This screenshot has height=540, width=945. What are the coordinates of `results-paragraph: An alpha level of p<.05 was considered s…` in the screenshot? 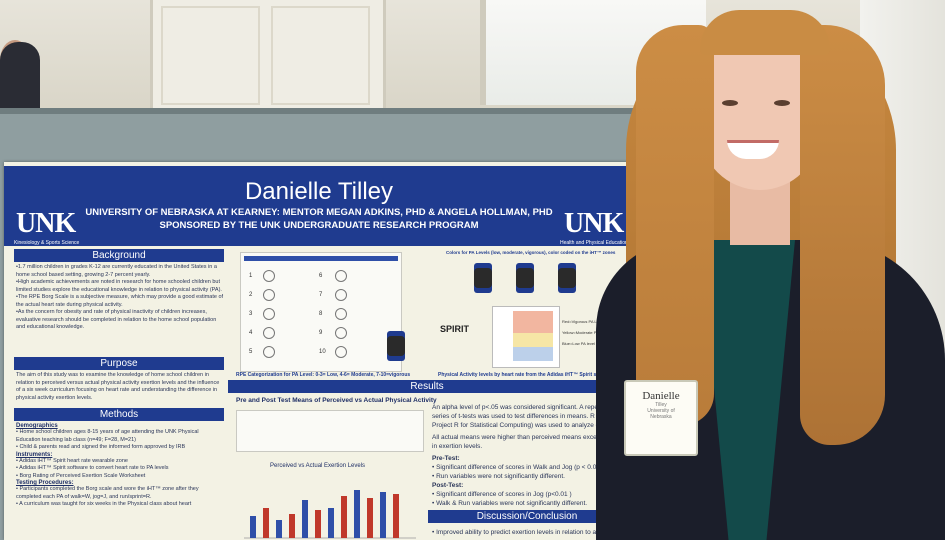 It's located at (521, 416).